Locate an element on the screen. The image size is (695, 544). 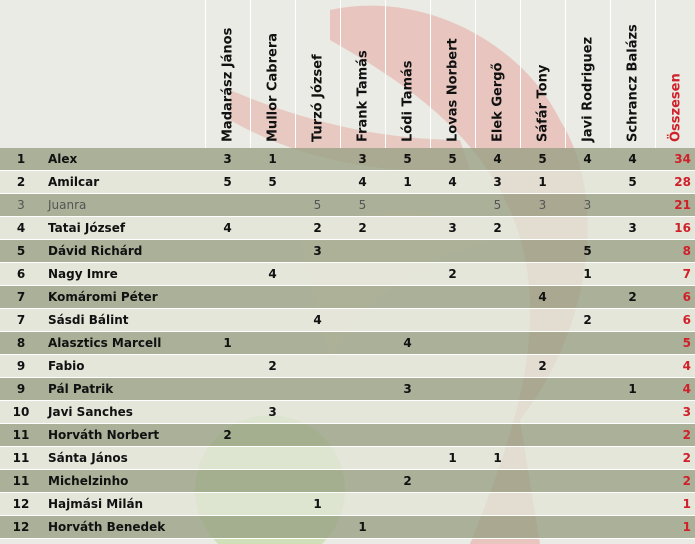
judge-header: Lódi Tamás is located at coordinates (407, 74).